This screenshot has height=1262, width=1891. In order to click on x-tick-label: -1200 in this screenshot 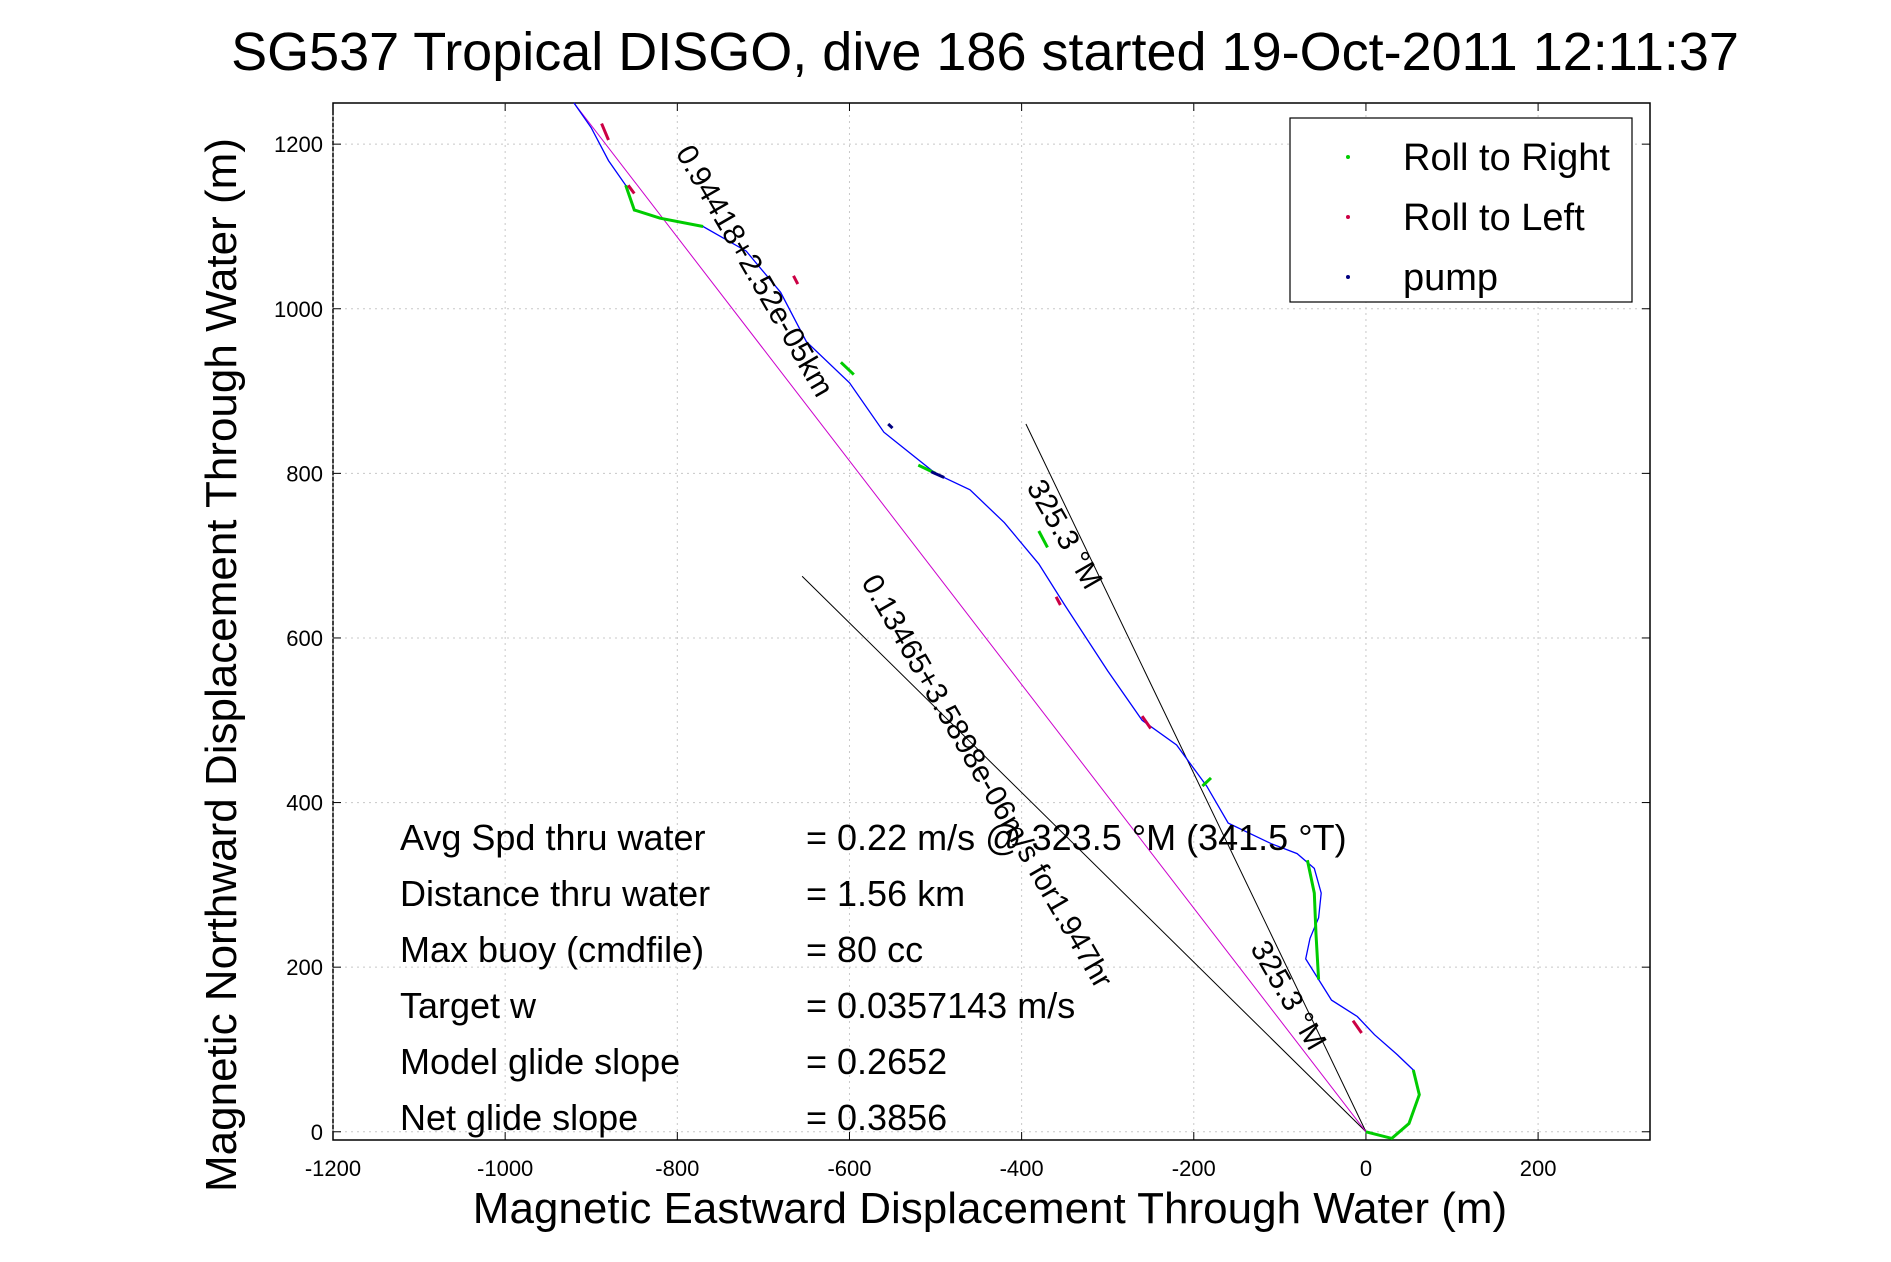, I will do `click(333, 1168)`.